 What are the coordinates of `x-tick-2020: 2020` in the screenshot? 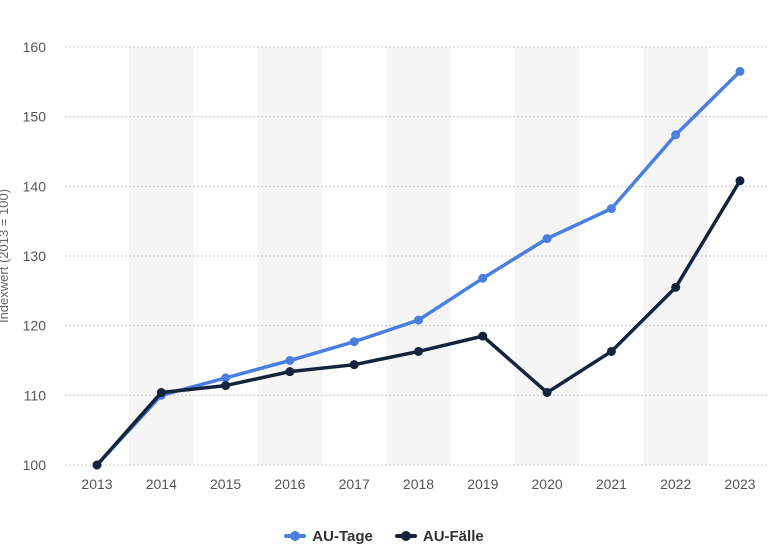 It's located at (547, 484).